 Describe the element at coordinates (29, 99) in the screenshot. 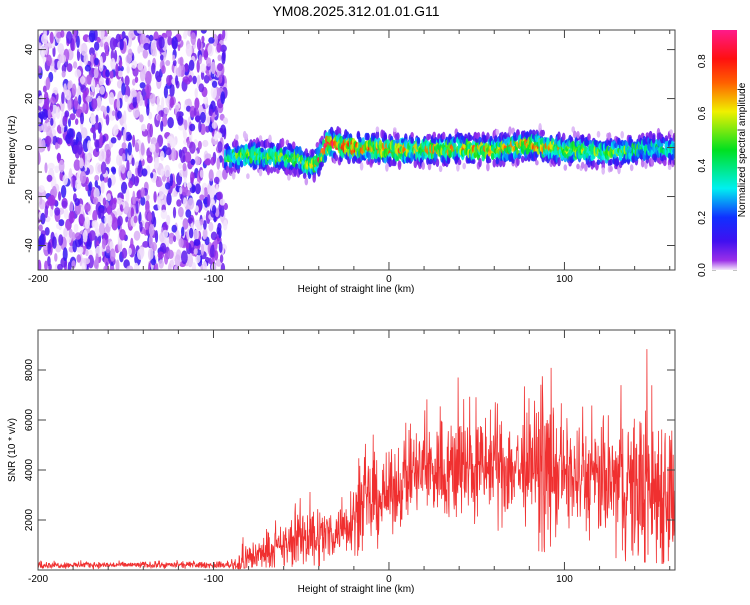

I see `y-tick-label: 20` at that location.